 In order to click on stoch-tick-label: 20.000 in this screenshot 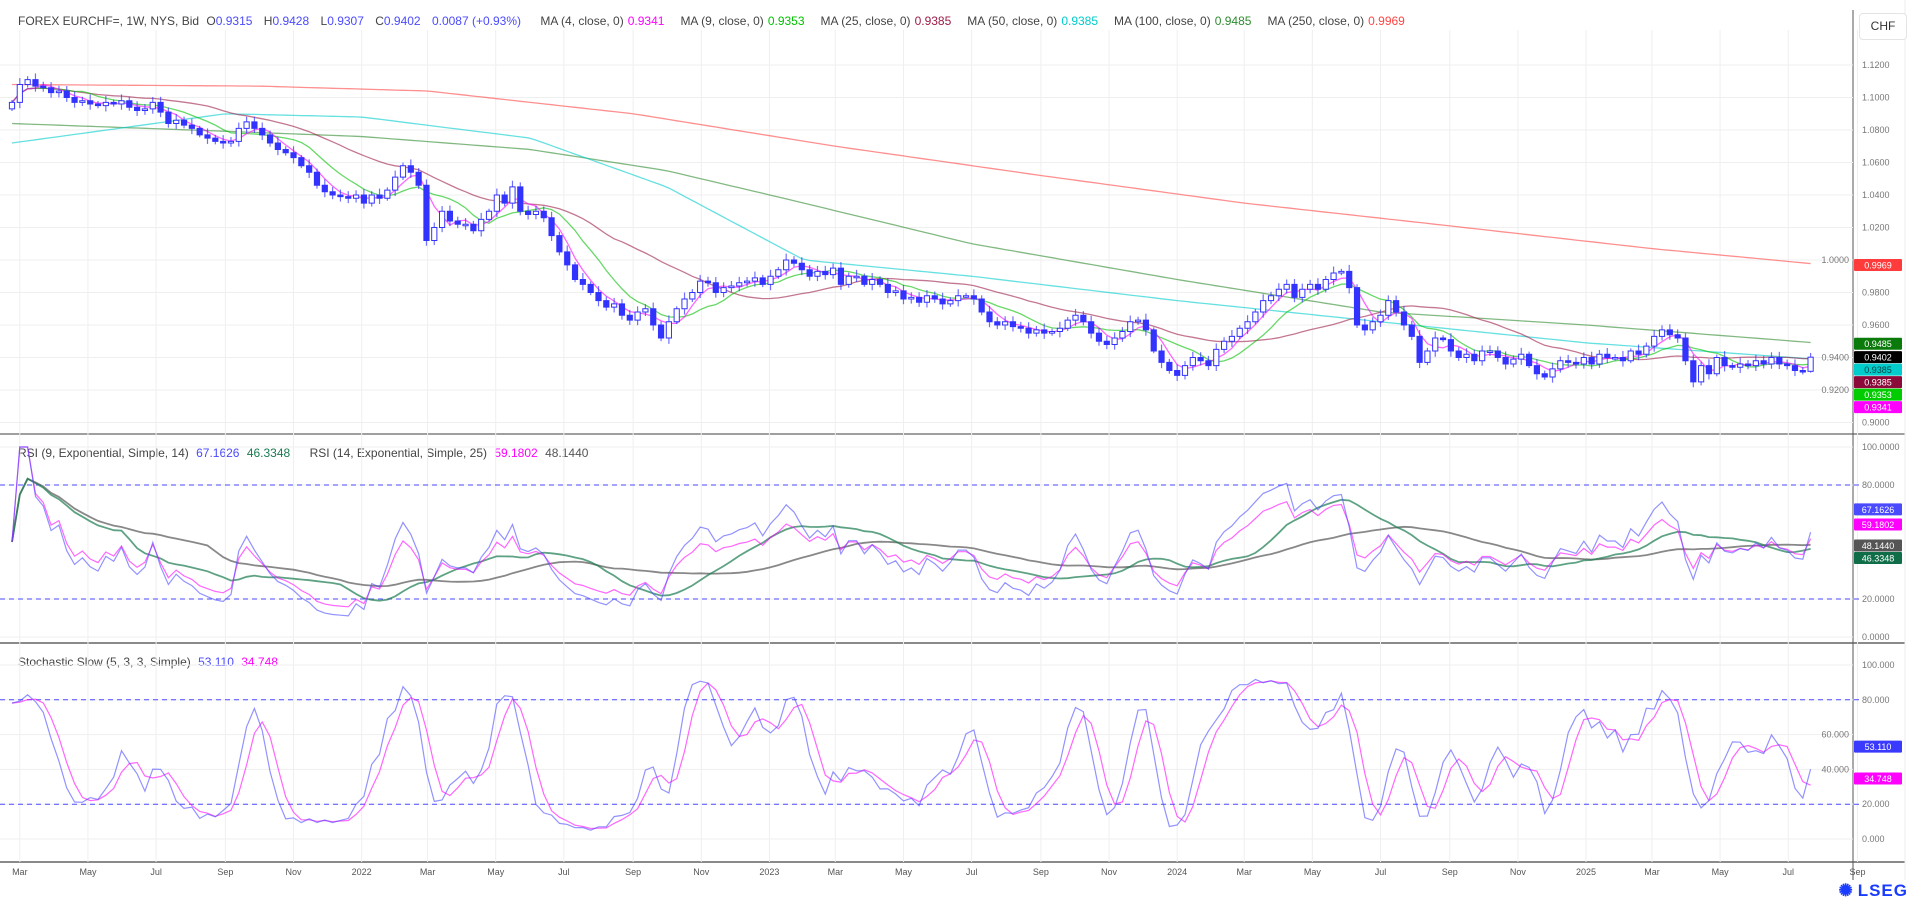, I will do `click(1876, 804)`.